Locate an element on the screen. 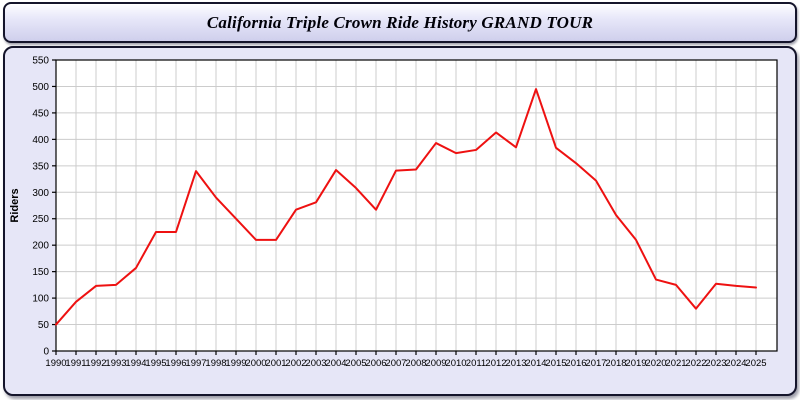  y-tick-label: 150 is located at coordinates (40, 272).